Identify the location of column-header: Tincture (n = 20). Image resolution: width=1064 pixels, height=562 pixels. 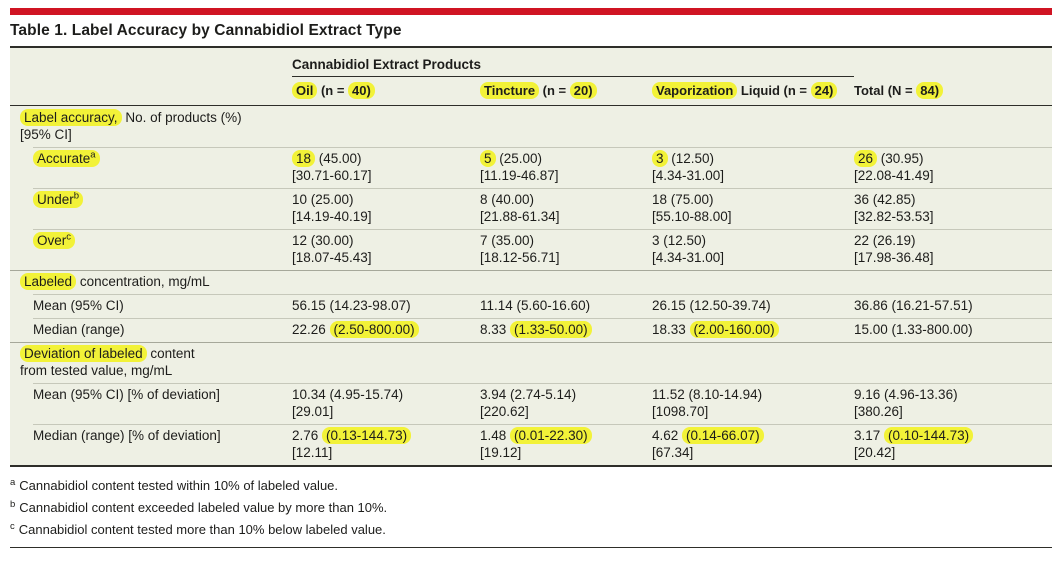
(566, 91).